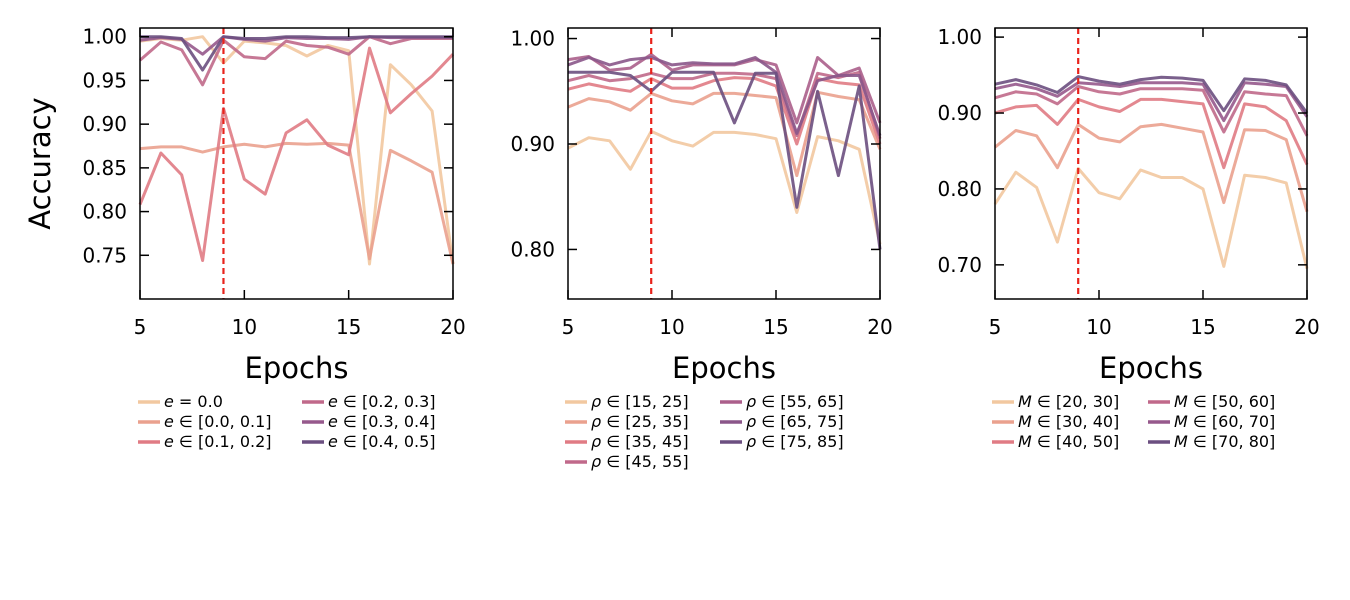 The width and height of the screenshot is (1350, 600). What do you see at coordinates (795, 441) in the screenshot?
I see `legend-label: ρ ∈ [75, 85]` at bounding box center [795, 441].